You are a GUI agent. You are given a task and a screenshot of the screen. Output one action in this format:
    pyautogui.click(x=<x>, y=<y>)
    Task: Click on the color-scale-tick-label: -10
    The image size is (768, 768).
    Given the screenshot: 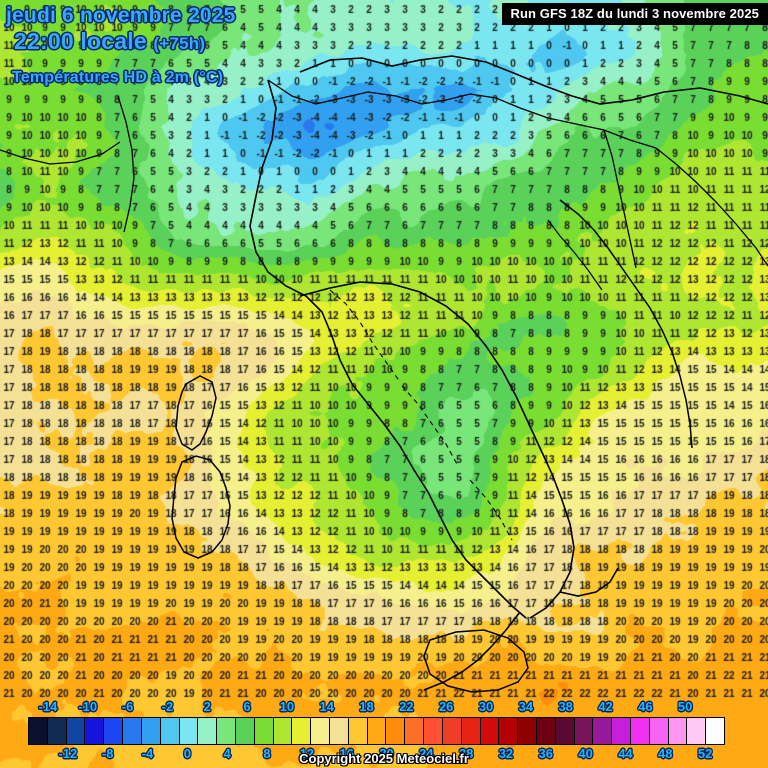 What is the action you would take?
    pyautogui.click(x=88, y=706)
    